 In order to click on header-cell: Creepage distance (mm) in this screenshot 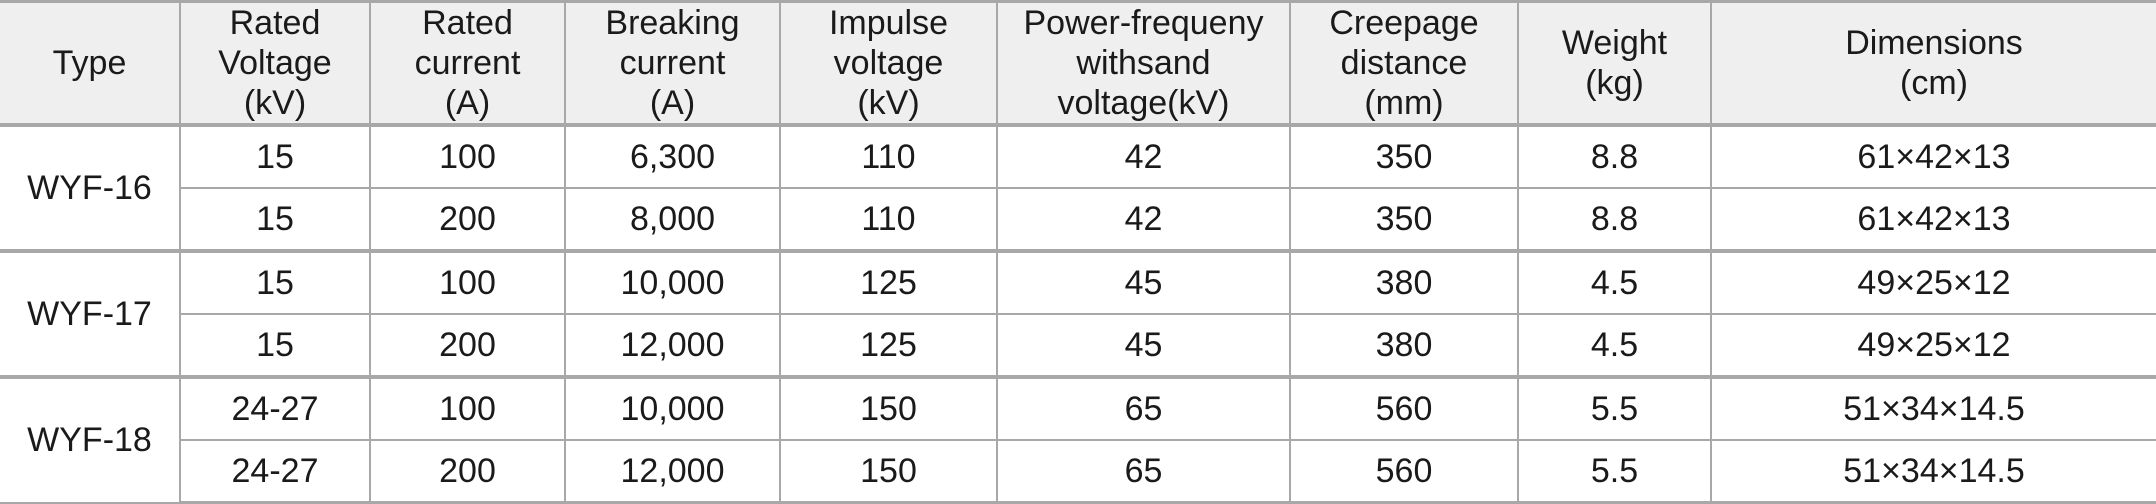, I will do `click(1404, 63)`.